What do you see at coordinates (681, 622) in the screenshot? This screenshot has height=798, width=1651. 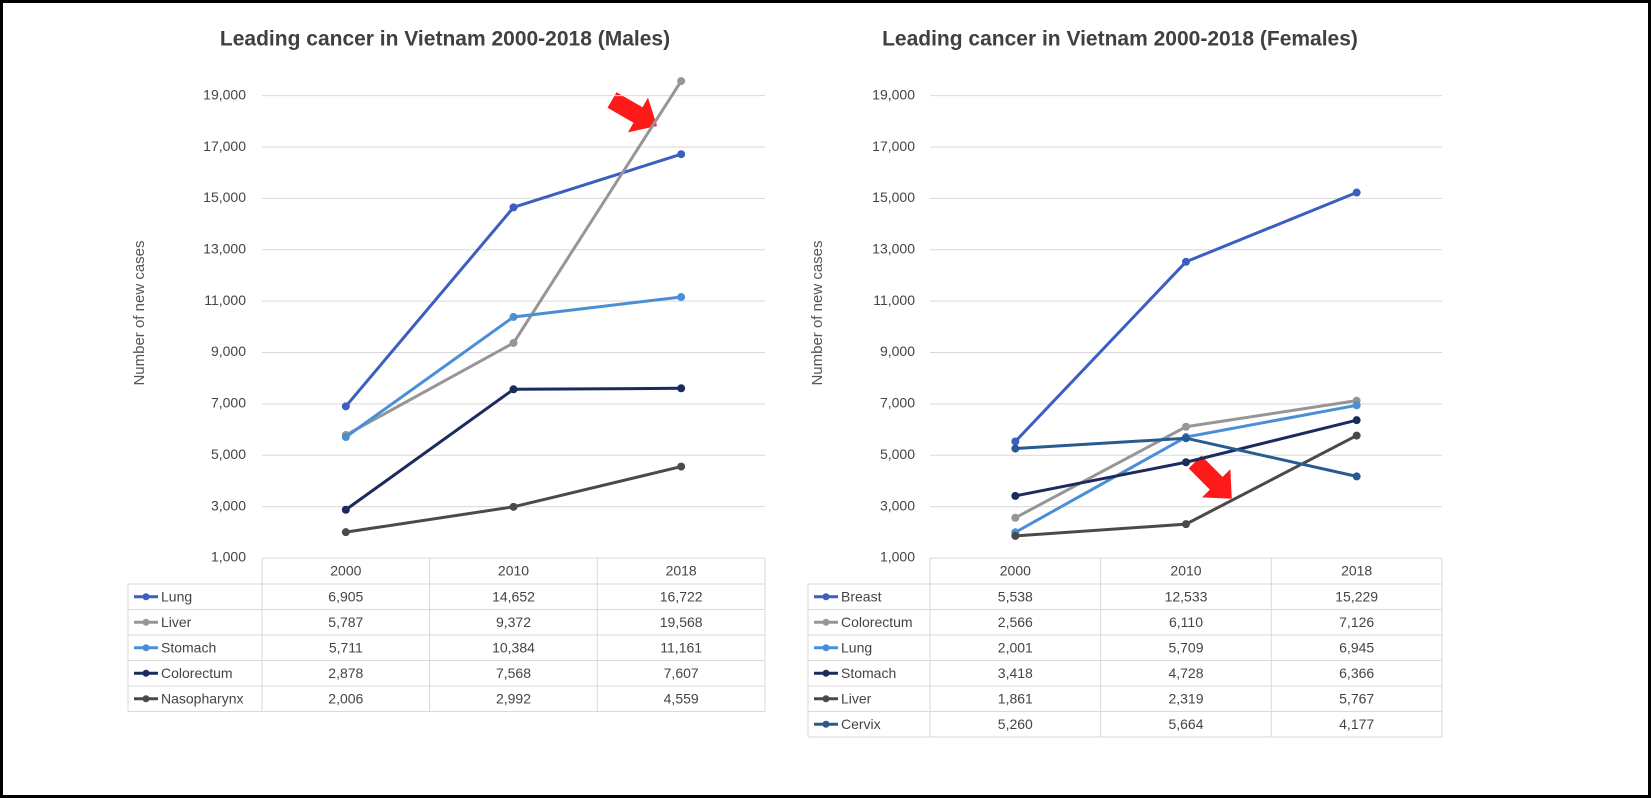 I see `table-cell: 19,568` at bounding box center [681, 622].